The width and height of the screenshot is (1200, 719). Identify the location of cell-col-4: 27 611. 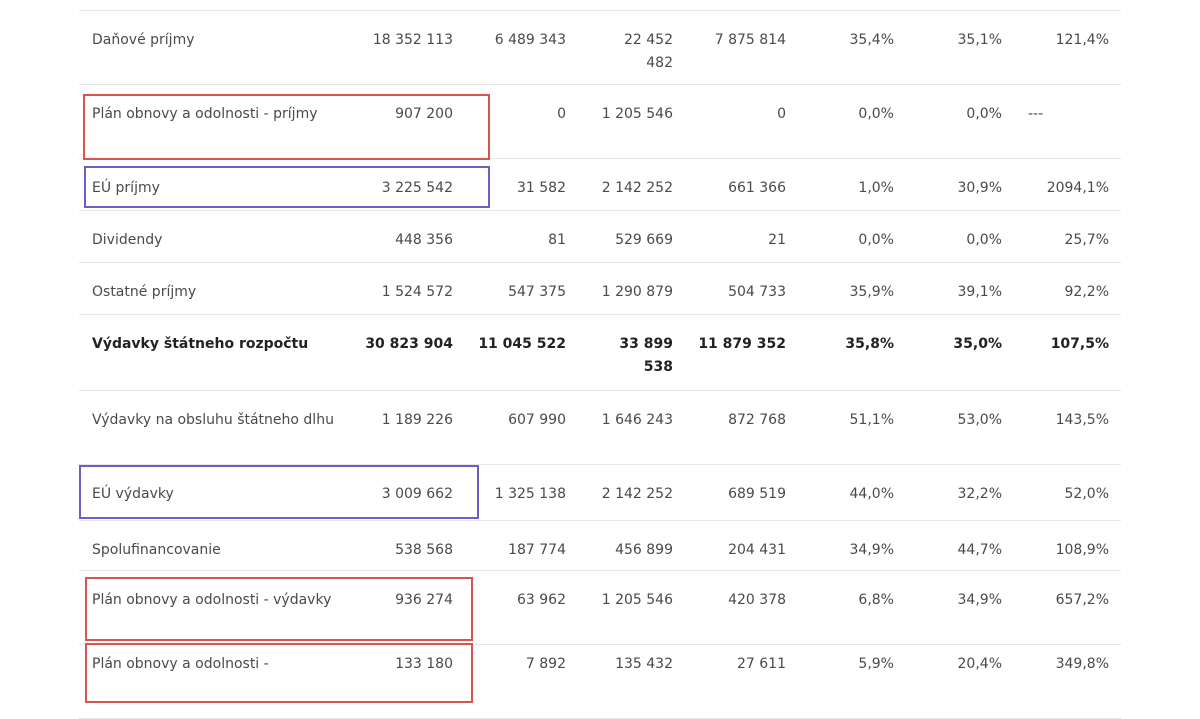
(761, 664).